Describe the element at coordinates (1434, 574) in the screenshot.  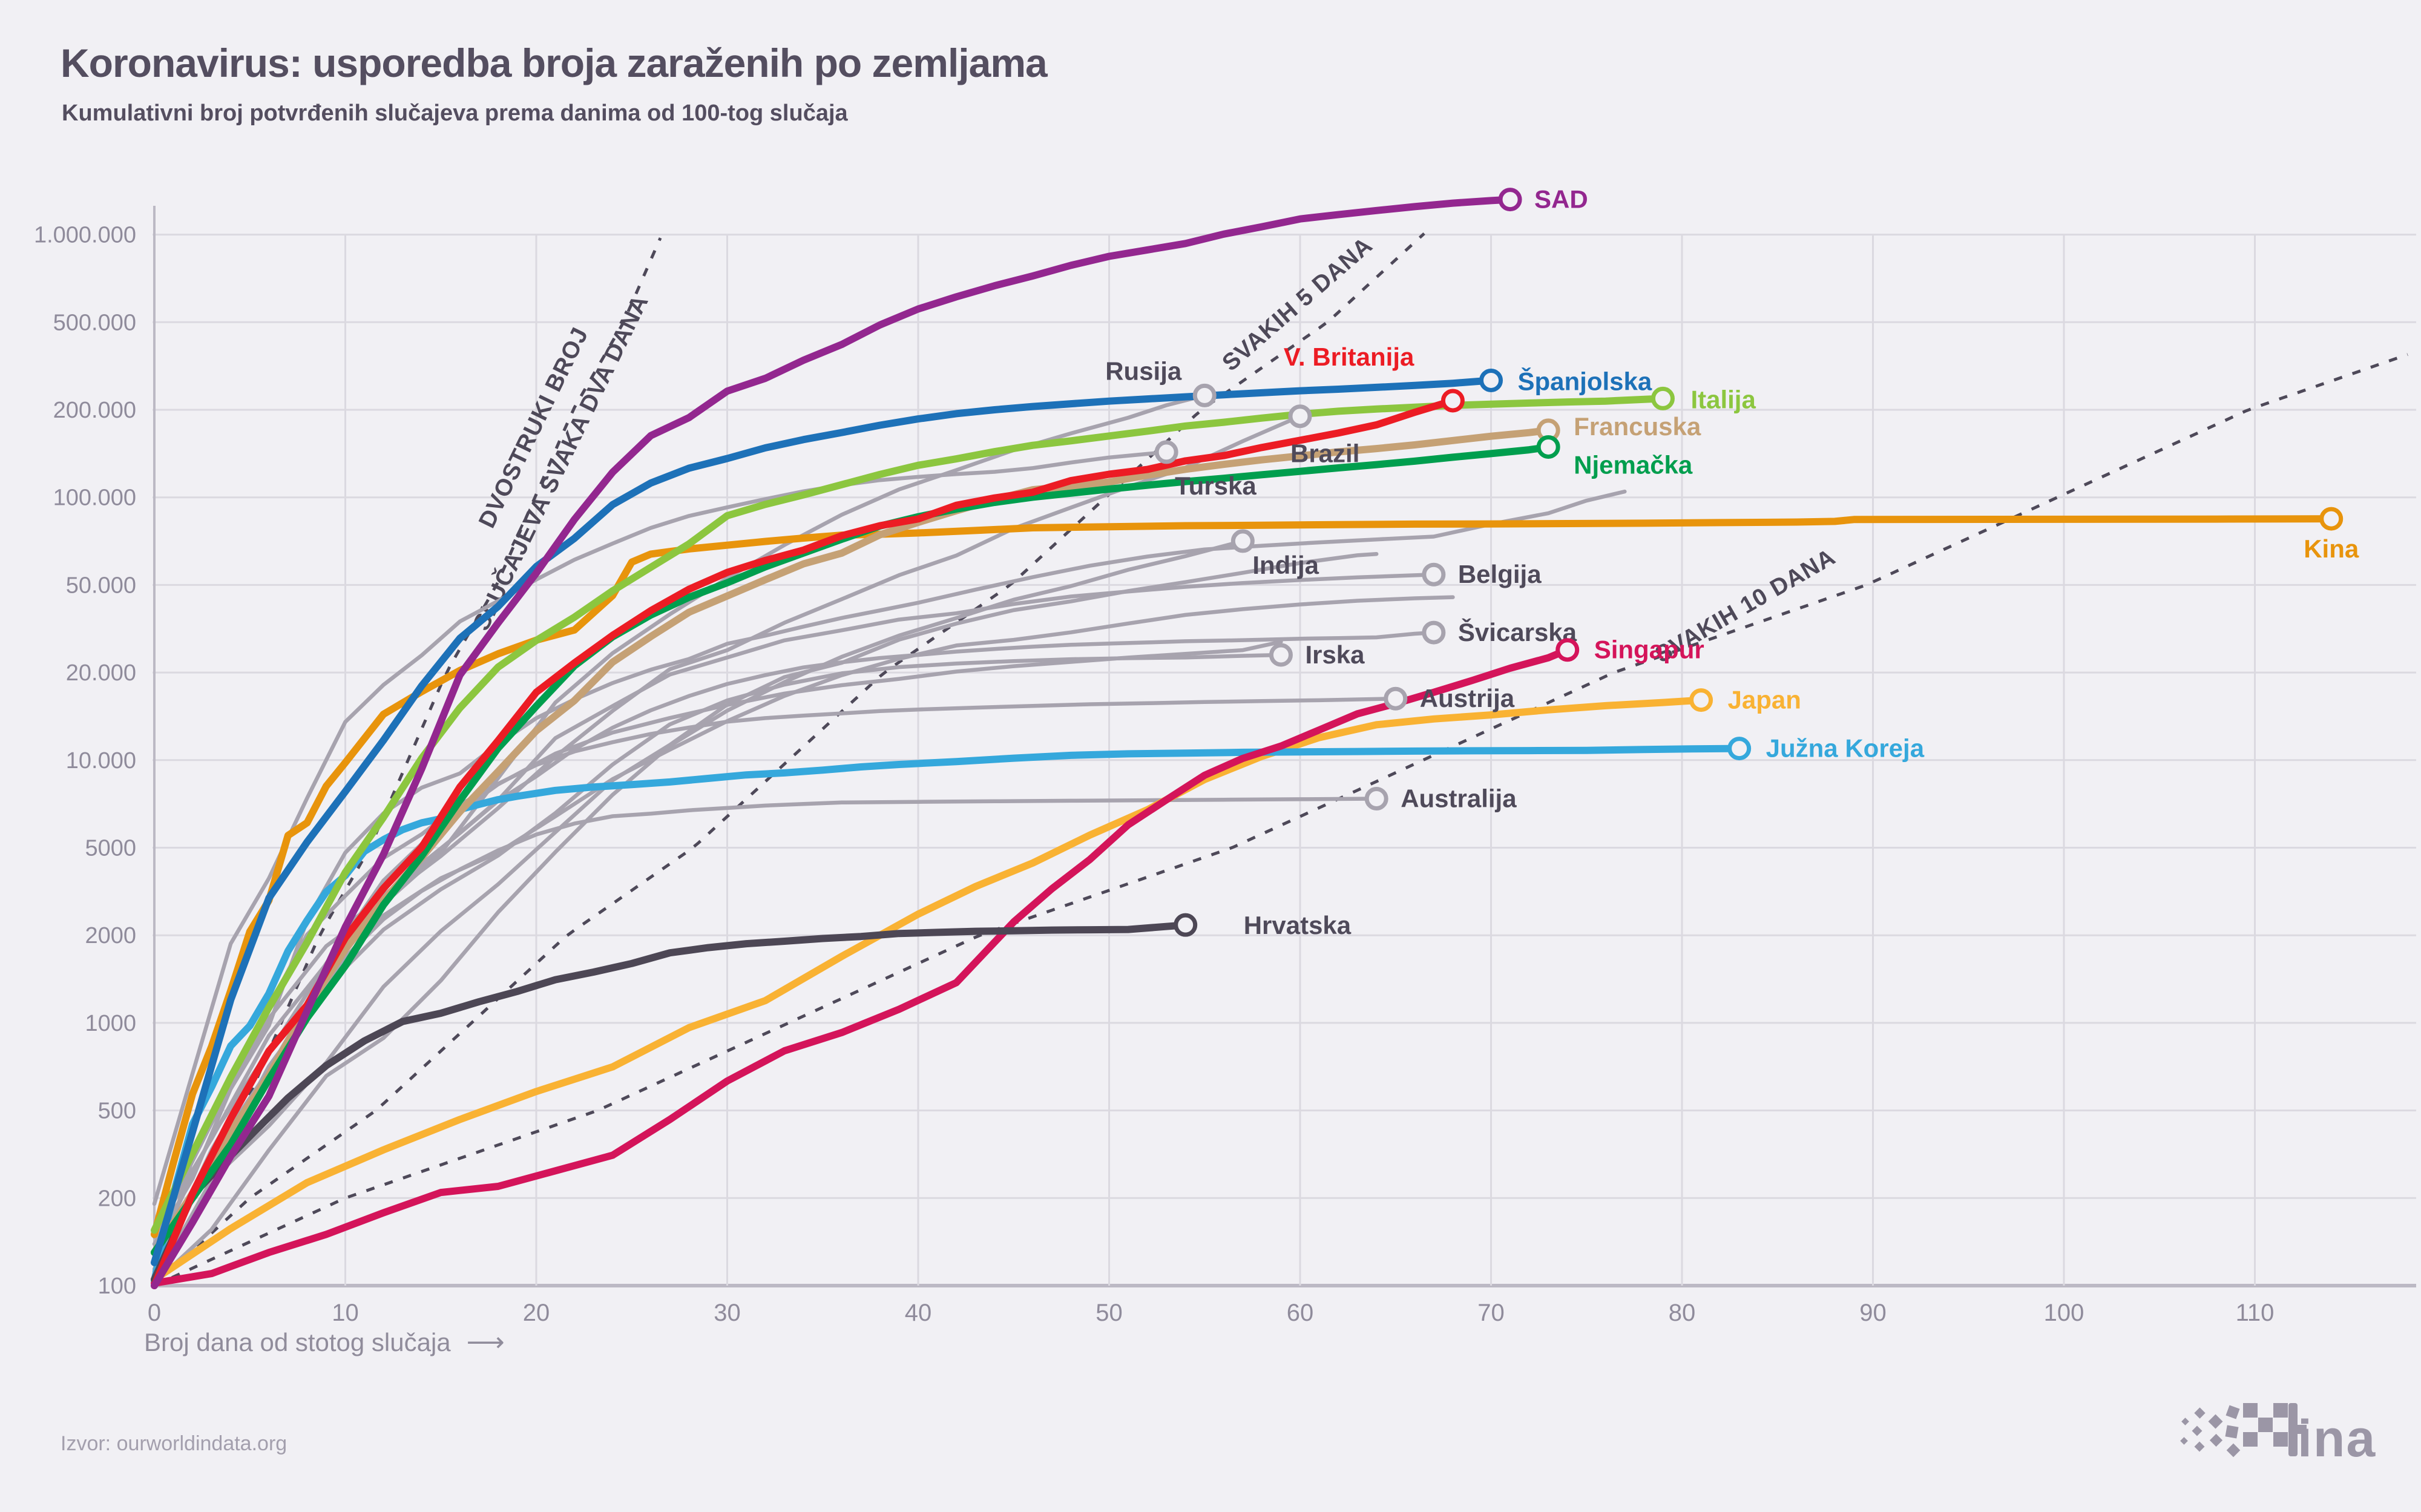
I see `endpoint-marker-belgija` at that location.